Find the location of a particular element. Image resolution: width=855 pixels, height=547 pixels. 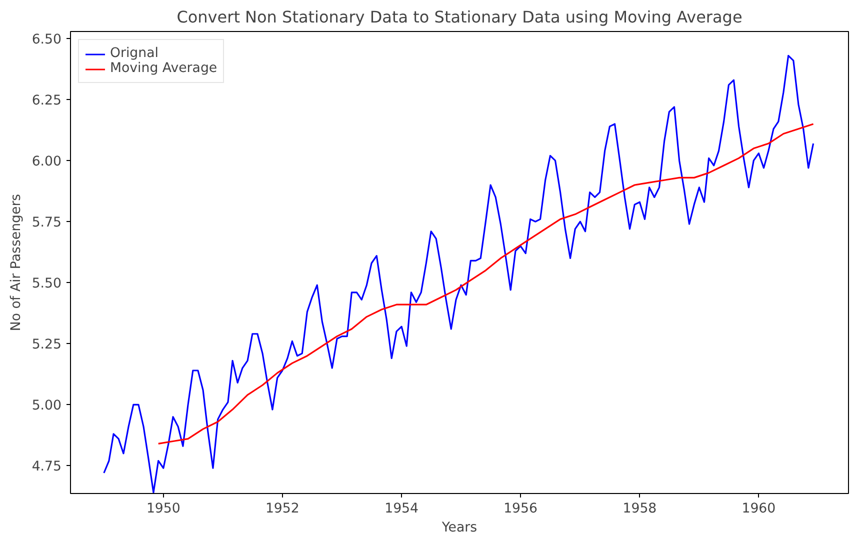

x-tick-label: 1952 is located at coordinates (282, 509).